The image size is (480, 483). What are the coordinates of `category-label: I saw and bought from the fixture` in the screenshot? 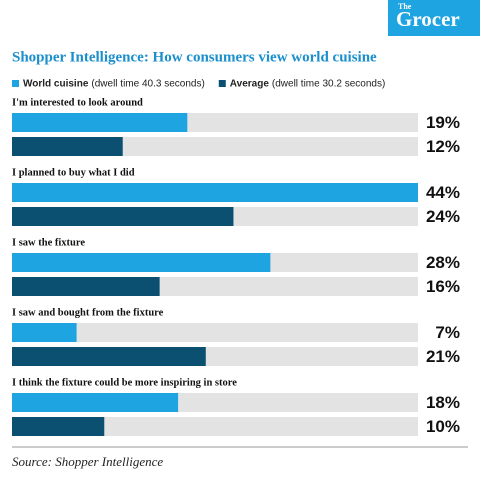 It's located at (88, 312).